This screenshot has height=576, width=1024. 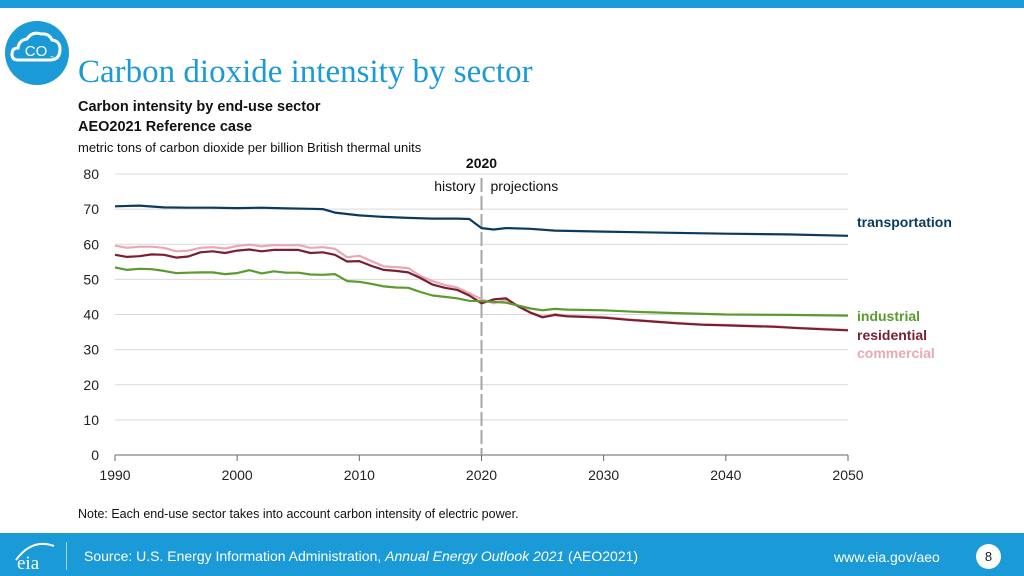 I want to click on y-tick-label-20: 20, so click(x=91, y=385).